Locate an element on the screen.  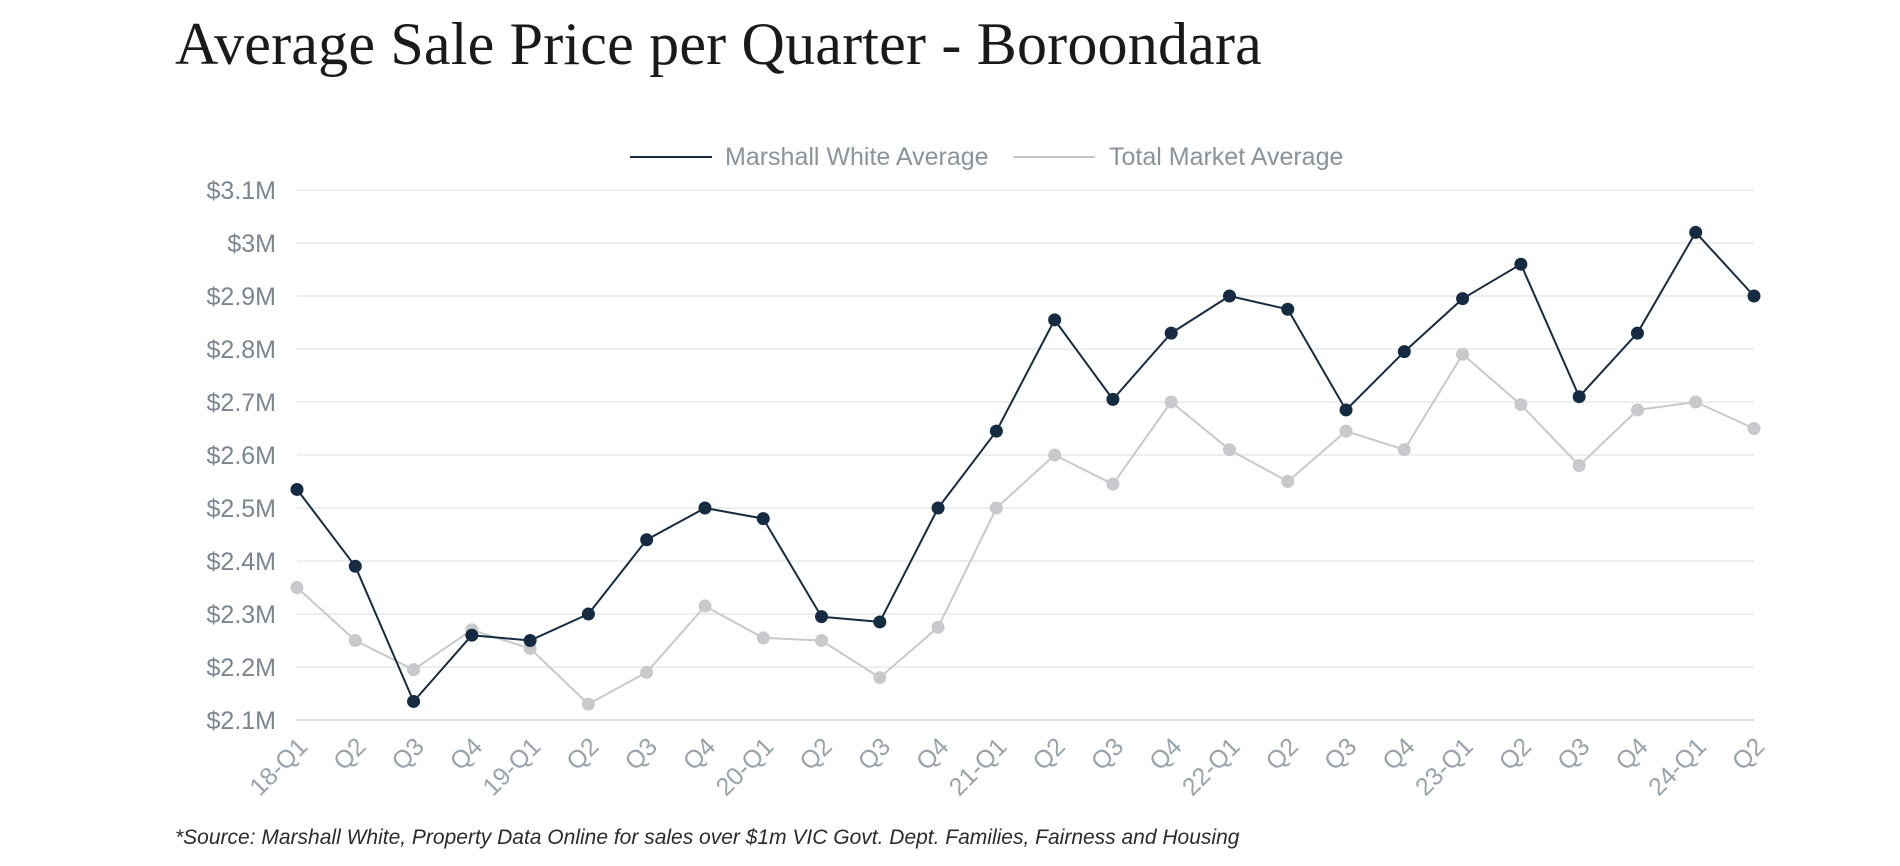
y-tick-label: $2.7M is located at coordinates (241, 403).